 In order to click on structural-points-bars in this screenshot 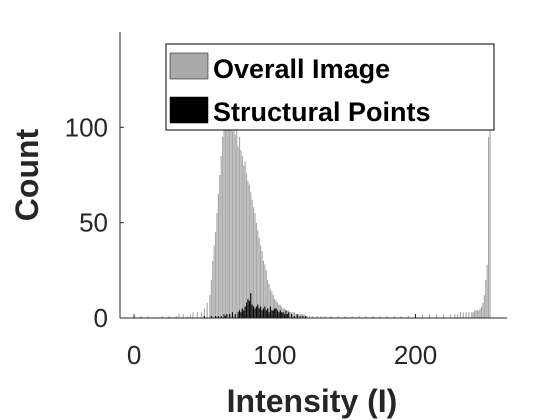, I will do `click(255, 305)`.